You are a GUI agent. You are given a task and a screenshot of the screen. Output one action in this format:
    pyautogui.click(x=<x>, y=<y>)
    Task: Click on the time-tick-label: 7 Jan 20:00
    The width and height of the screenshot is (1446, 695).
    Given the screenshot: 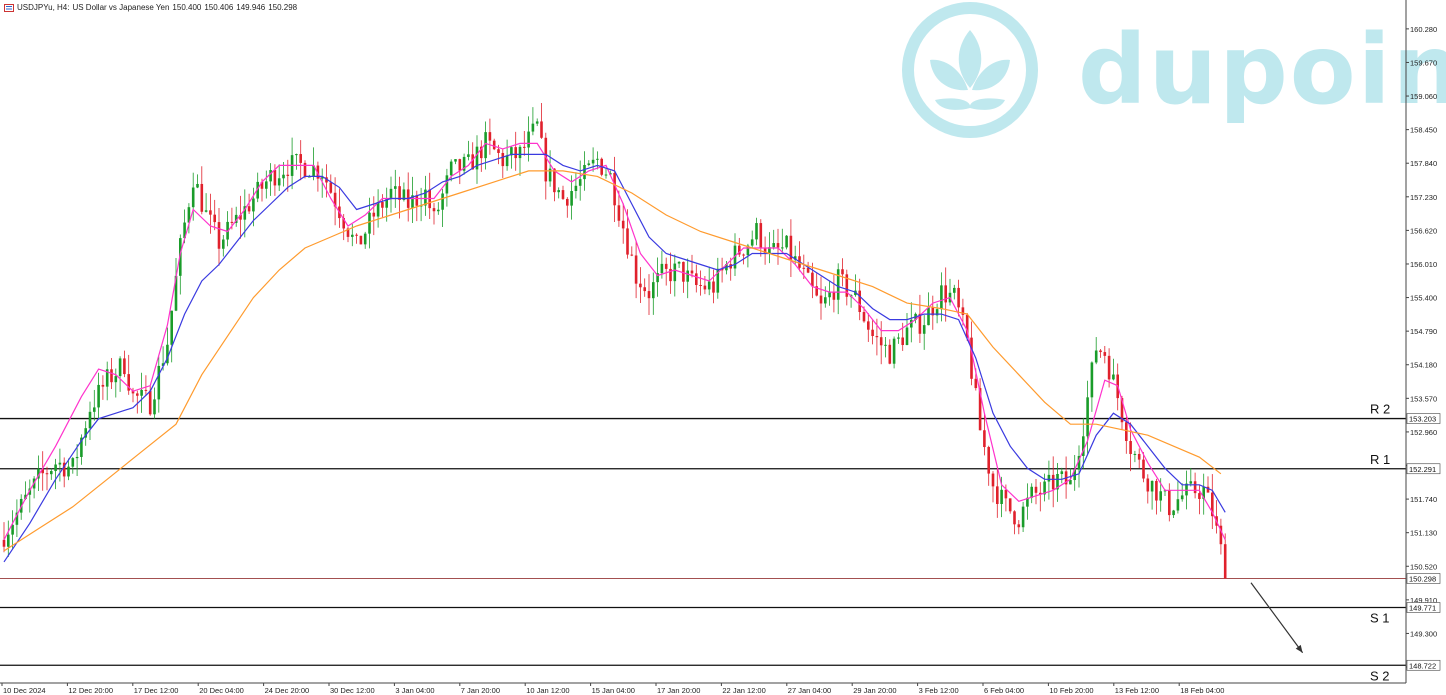 What is the action you would take?
    pyautogui.click(x=480, y=690)
    